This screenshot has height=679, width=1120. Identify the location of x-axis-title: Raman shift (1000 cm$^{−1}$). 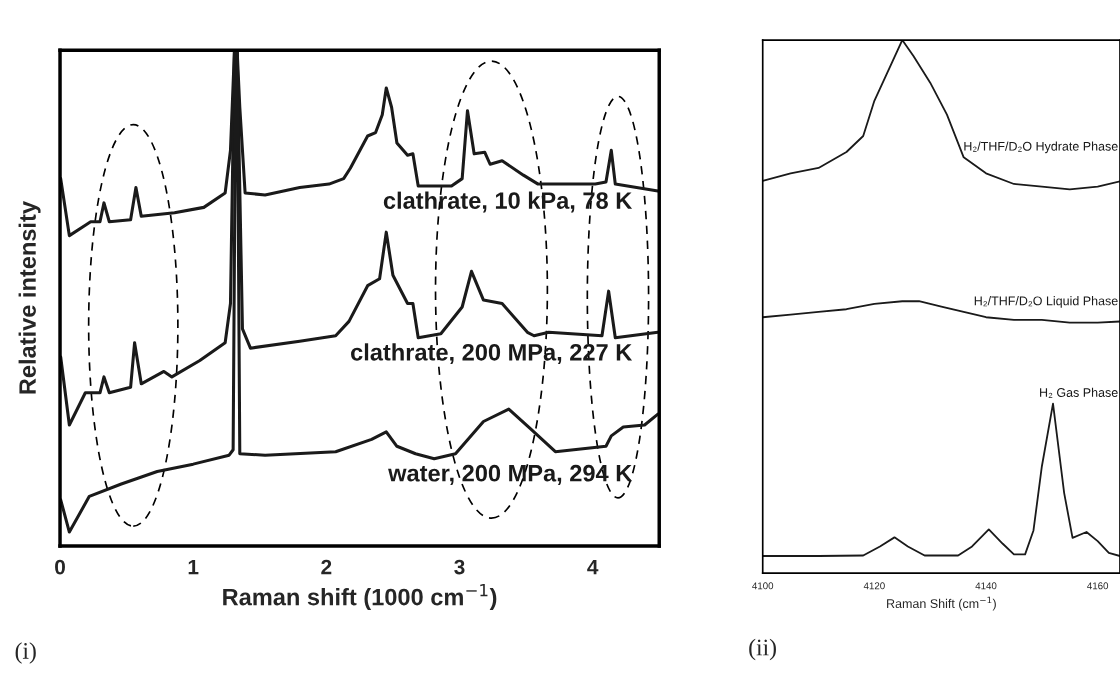
(360, 597).